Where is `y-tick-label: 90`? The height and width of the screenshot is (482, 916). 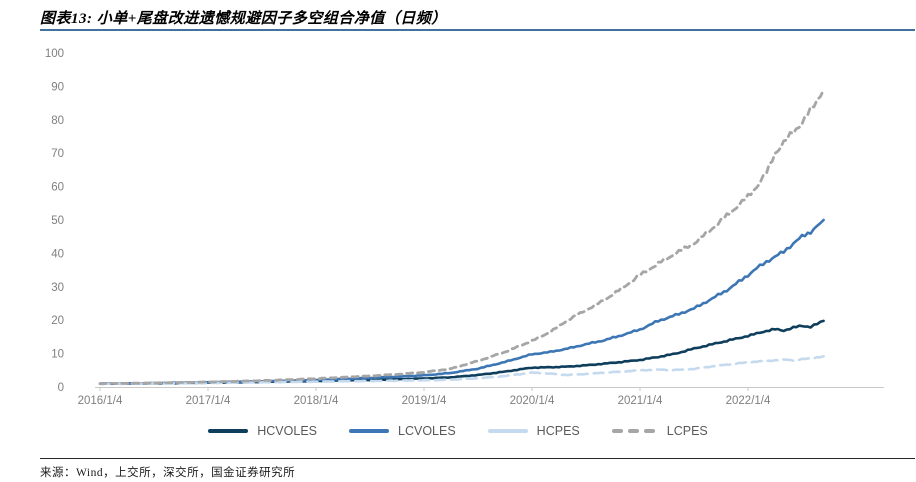 y-tick-label: 90 is located at coordinates (57, 87).